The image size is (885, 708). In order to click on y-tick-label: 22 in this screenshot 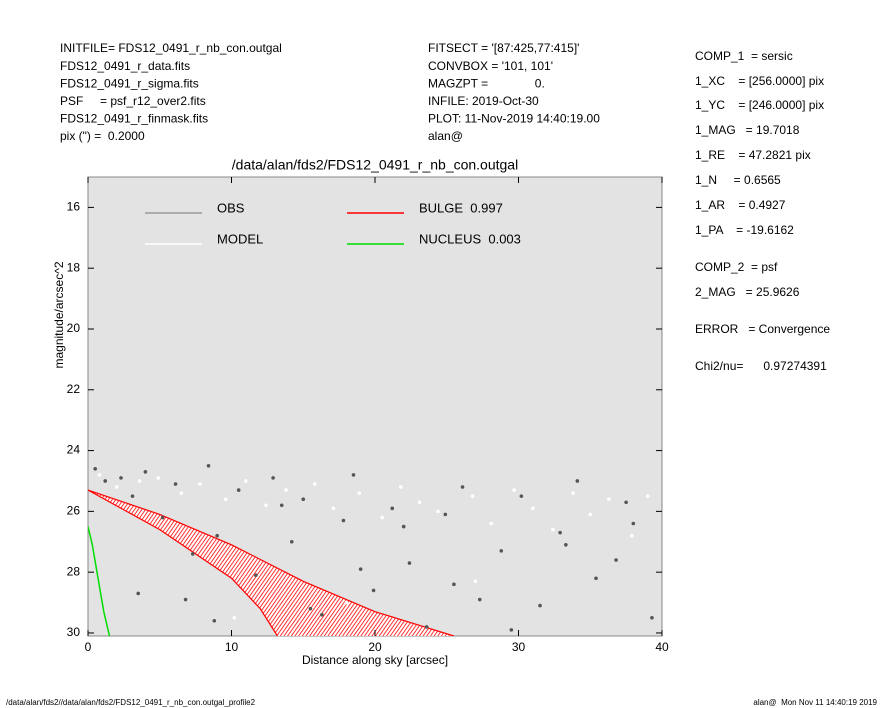, I will do `click(74, 389)`.